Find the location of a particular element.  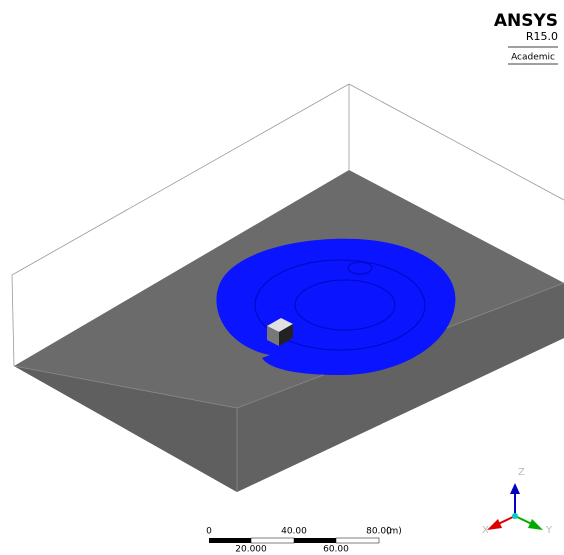

cube-top is located at coordinates (280, 325).